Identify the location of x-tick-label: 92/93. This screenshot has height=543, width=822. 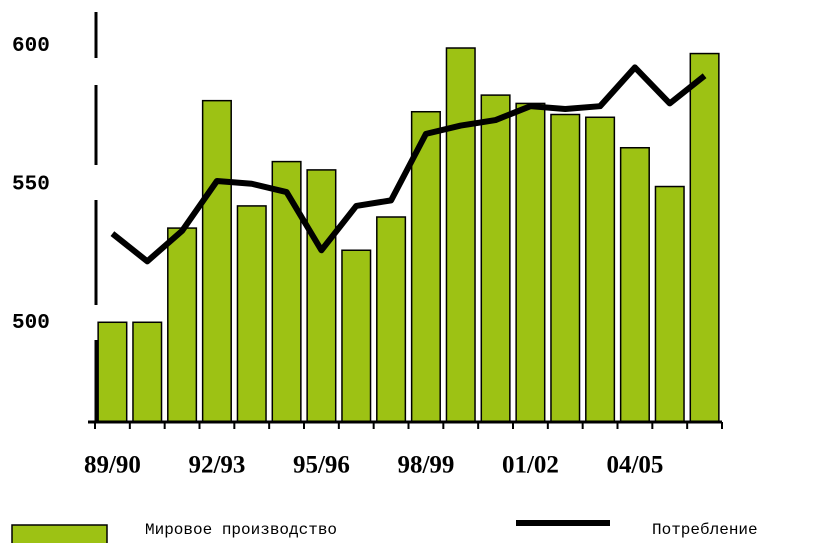
(216, 465).